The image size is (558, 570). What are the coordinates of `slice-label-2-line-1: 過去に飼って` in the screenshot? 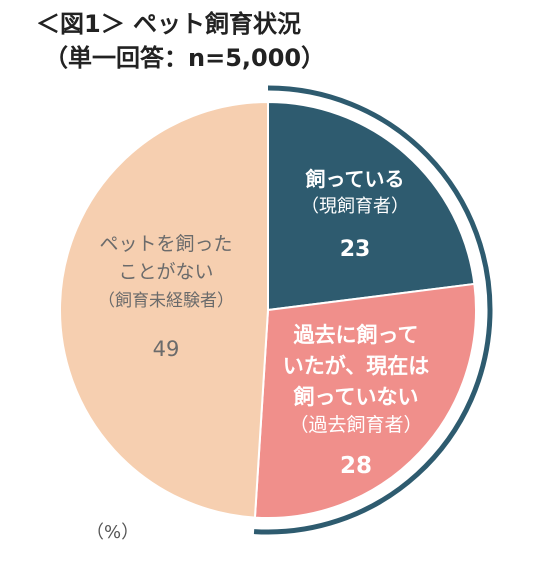 It's located at (356, 335).